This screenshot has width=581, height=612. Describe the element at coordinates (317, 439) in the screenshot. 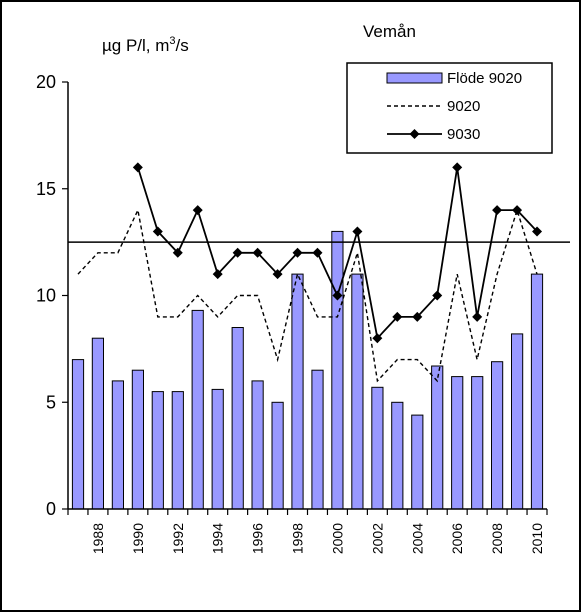

I see `bar-1999` at that location.